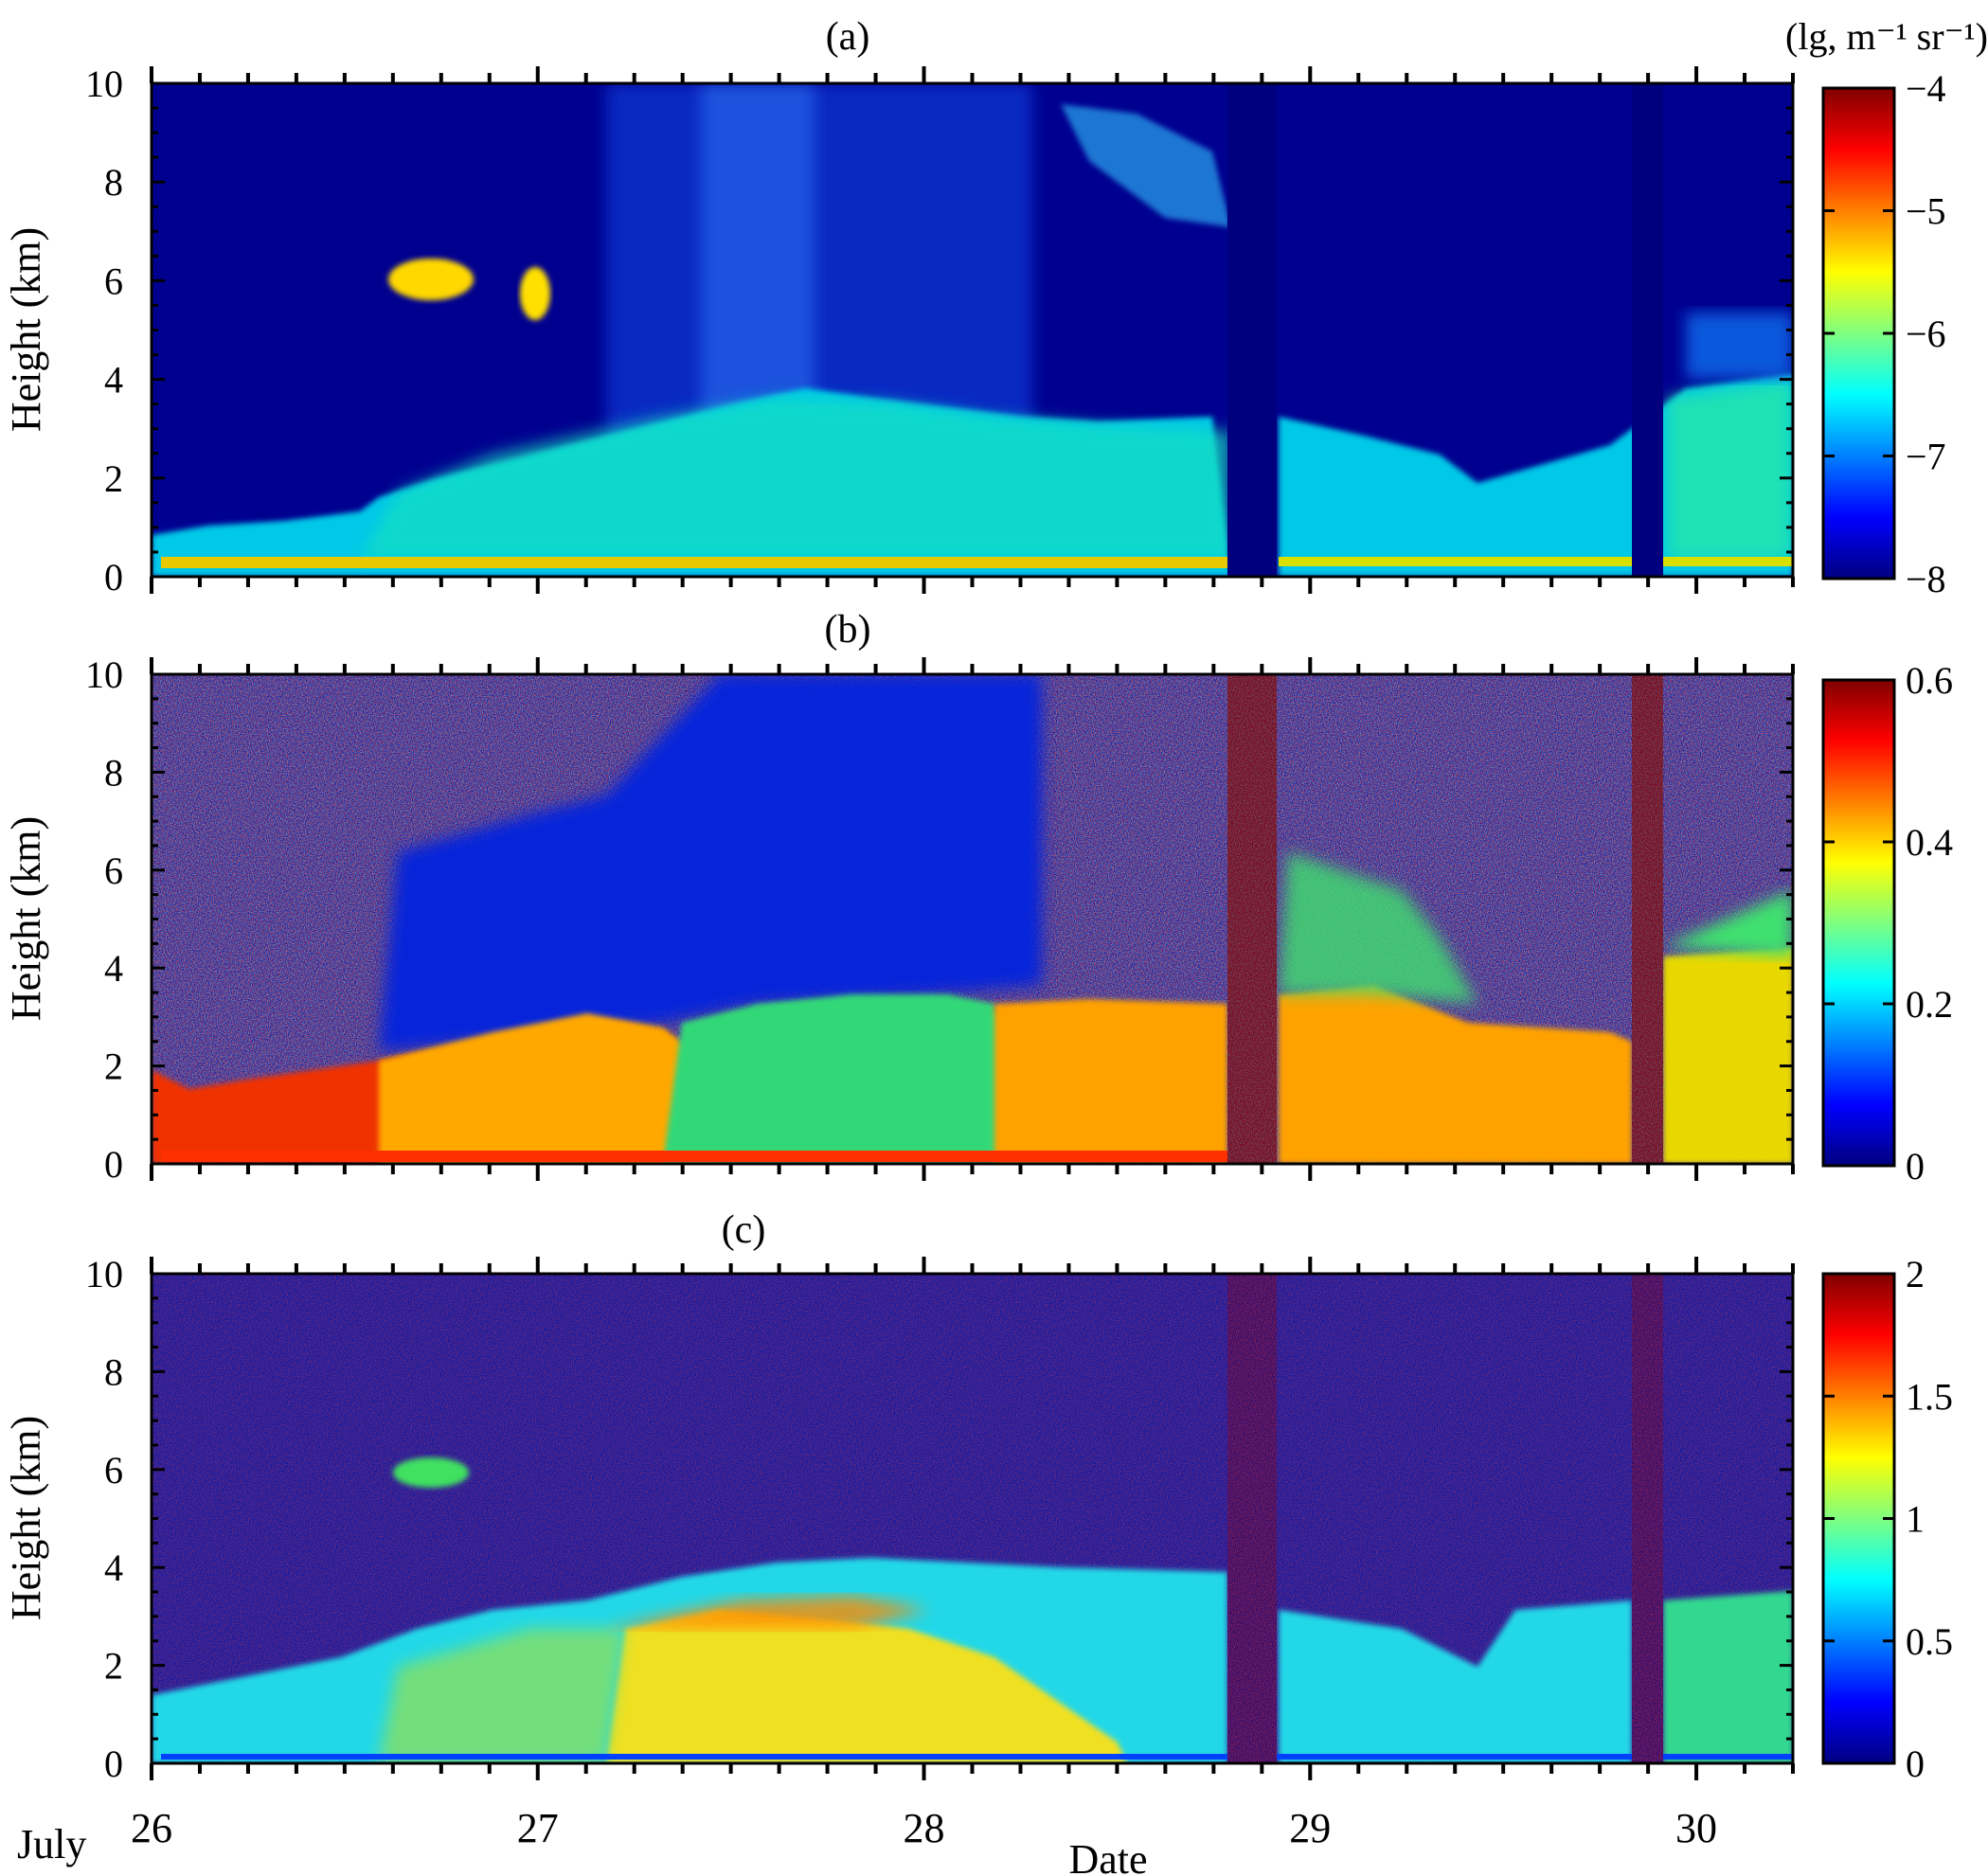 Image resolution: width=1988 pixels, height=1876 pixels. What do you see at coordinates (1696, 1828) in the screenshot?
I see `xtick-label: 30` at bounding box center [1696, 1828].